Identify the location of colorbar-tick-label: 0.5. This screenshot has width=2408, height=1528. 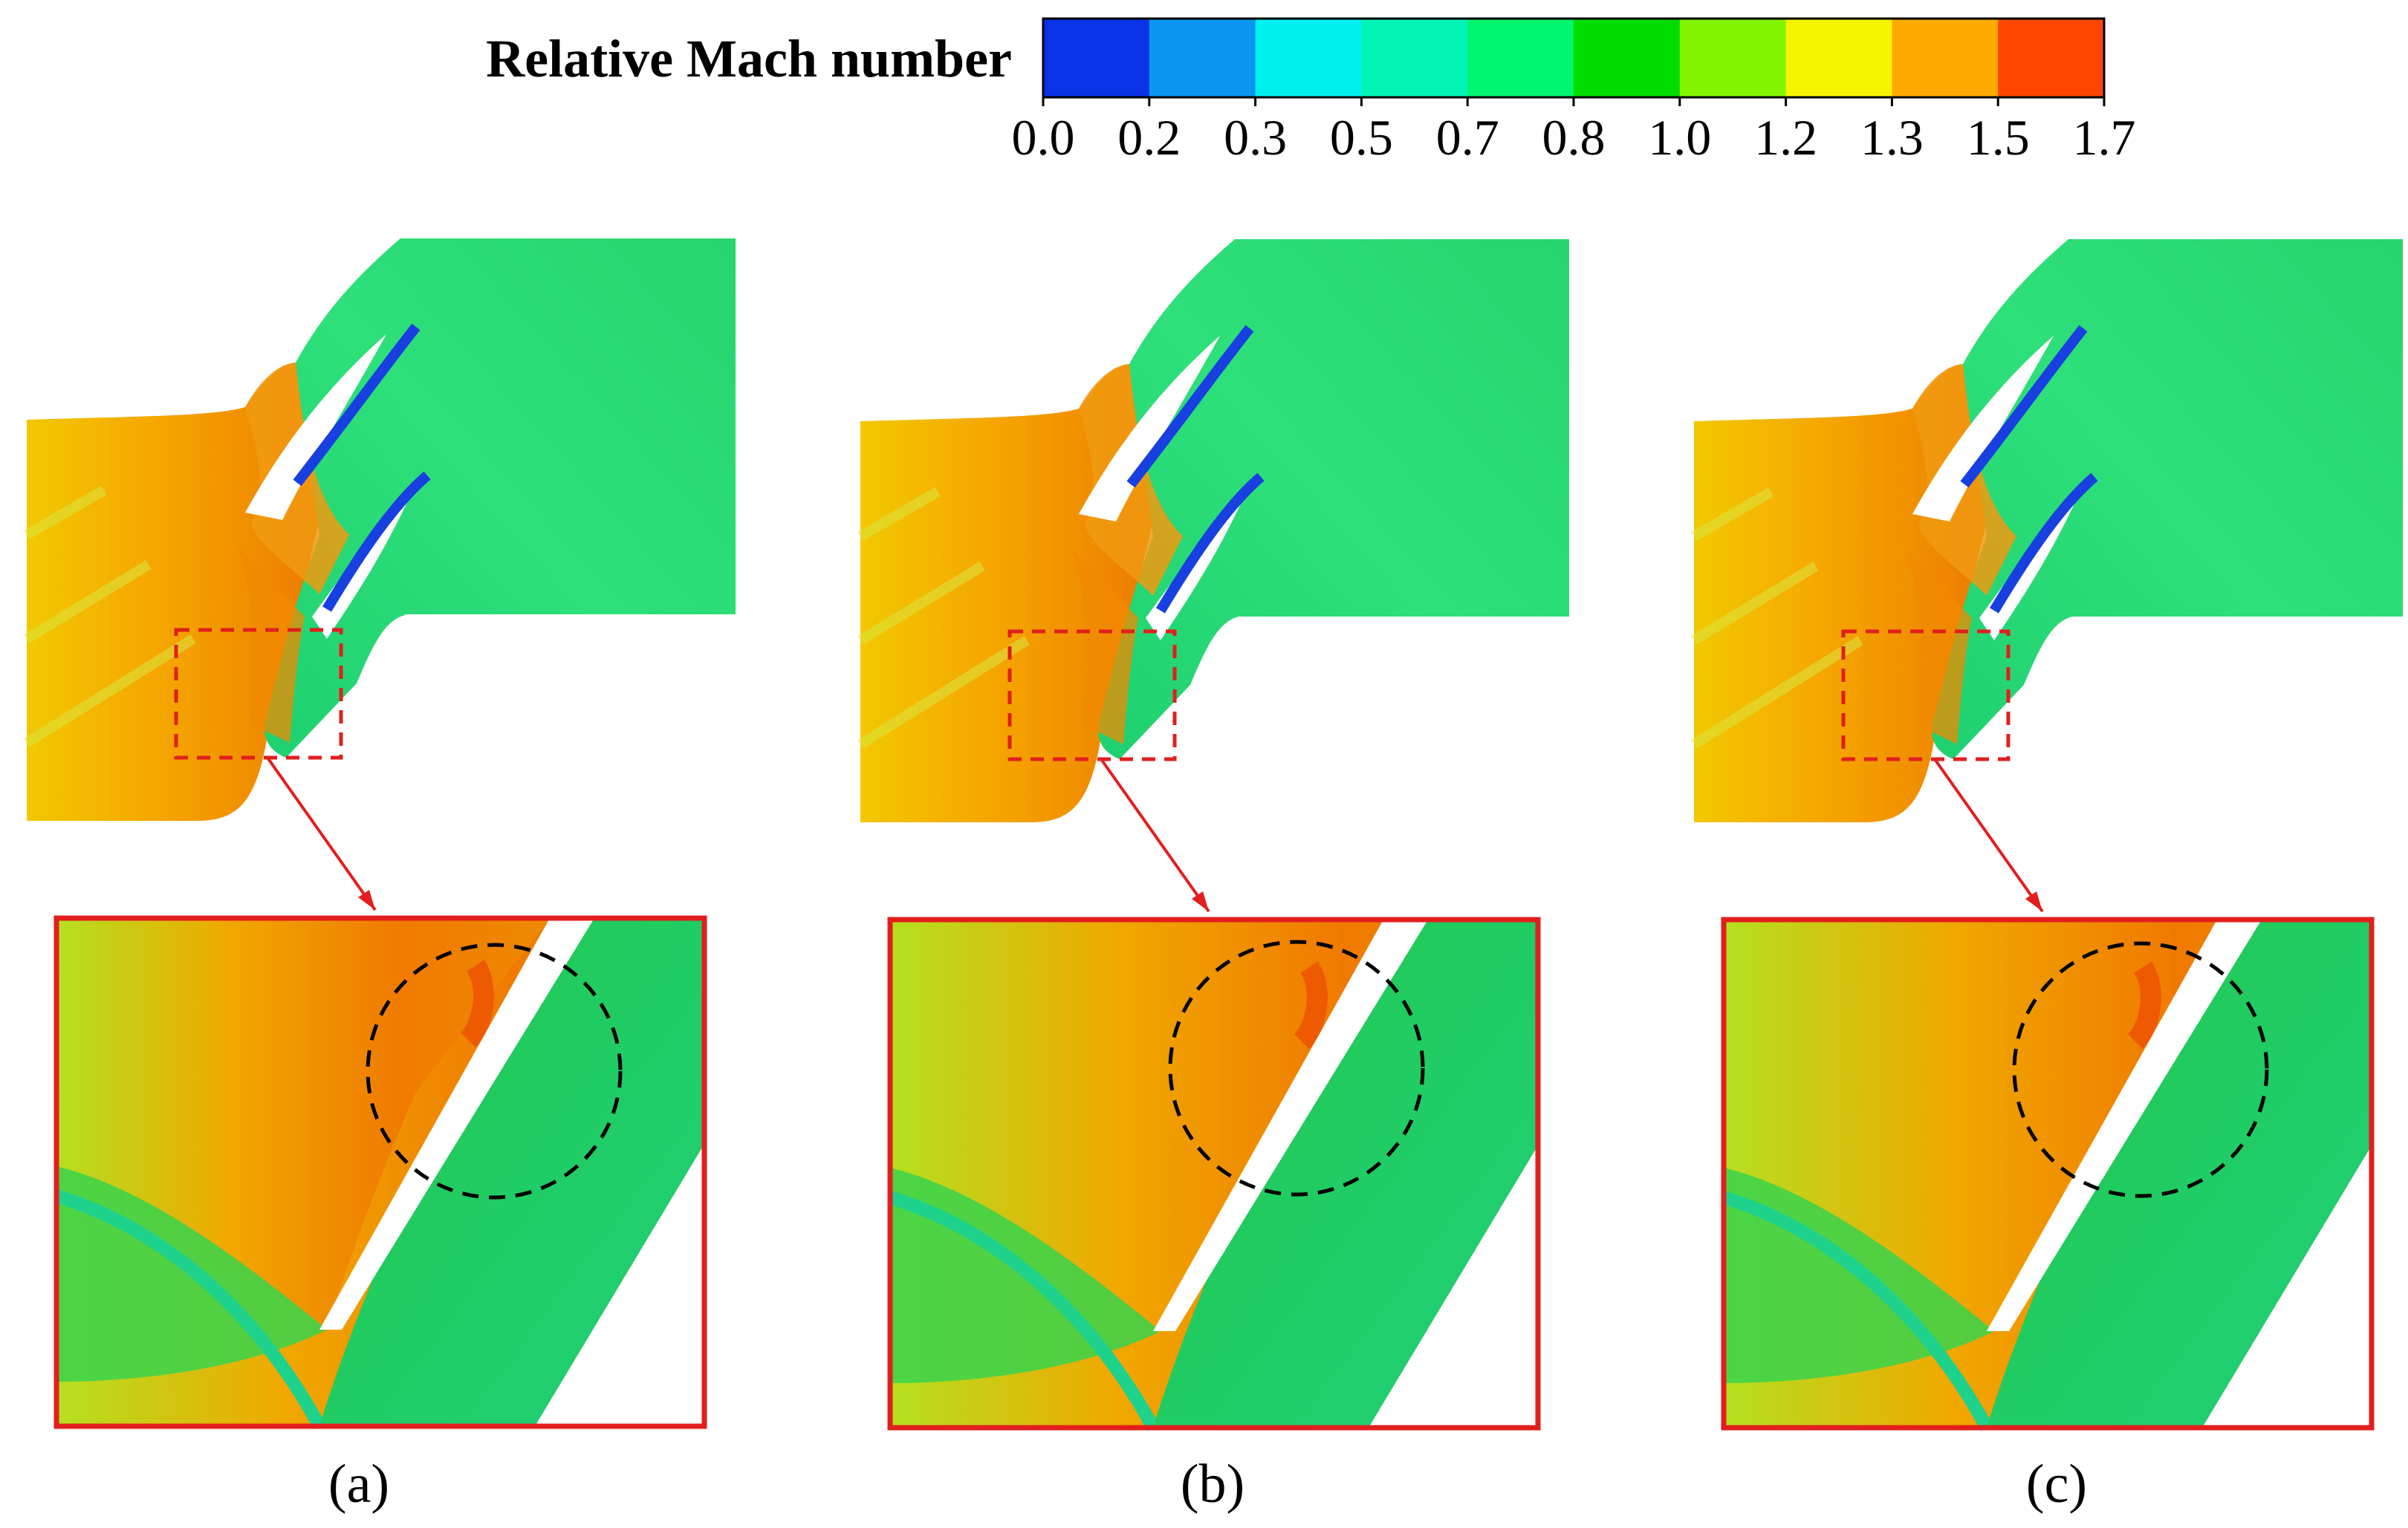
(1361, 137).